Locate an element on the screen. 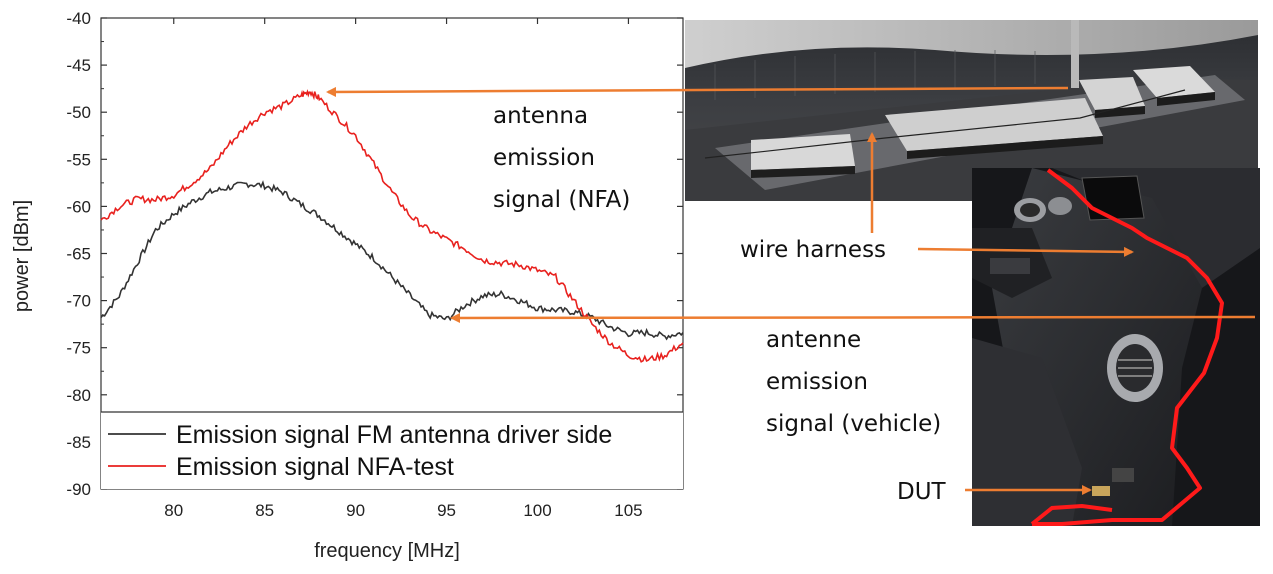  annotation-wire-harness: wire harness is located at coordinates (813, 250).